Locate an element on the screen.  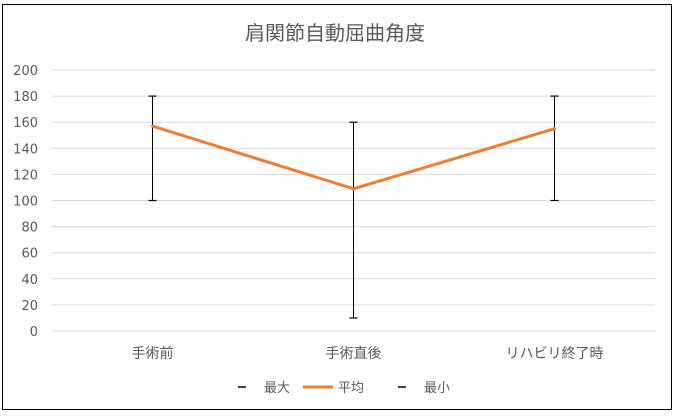
y-tick-label: 100 is located at coordinates (25, 202).